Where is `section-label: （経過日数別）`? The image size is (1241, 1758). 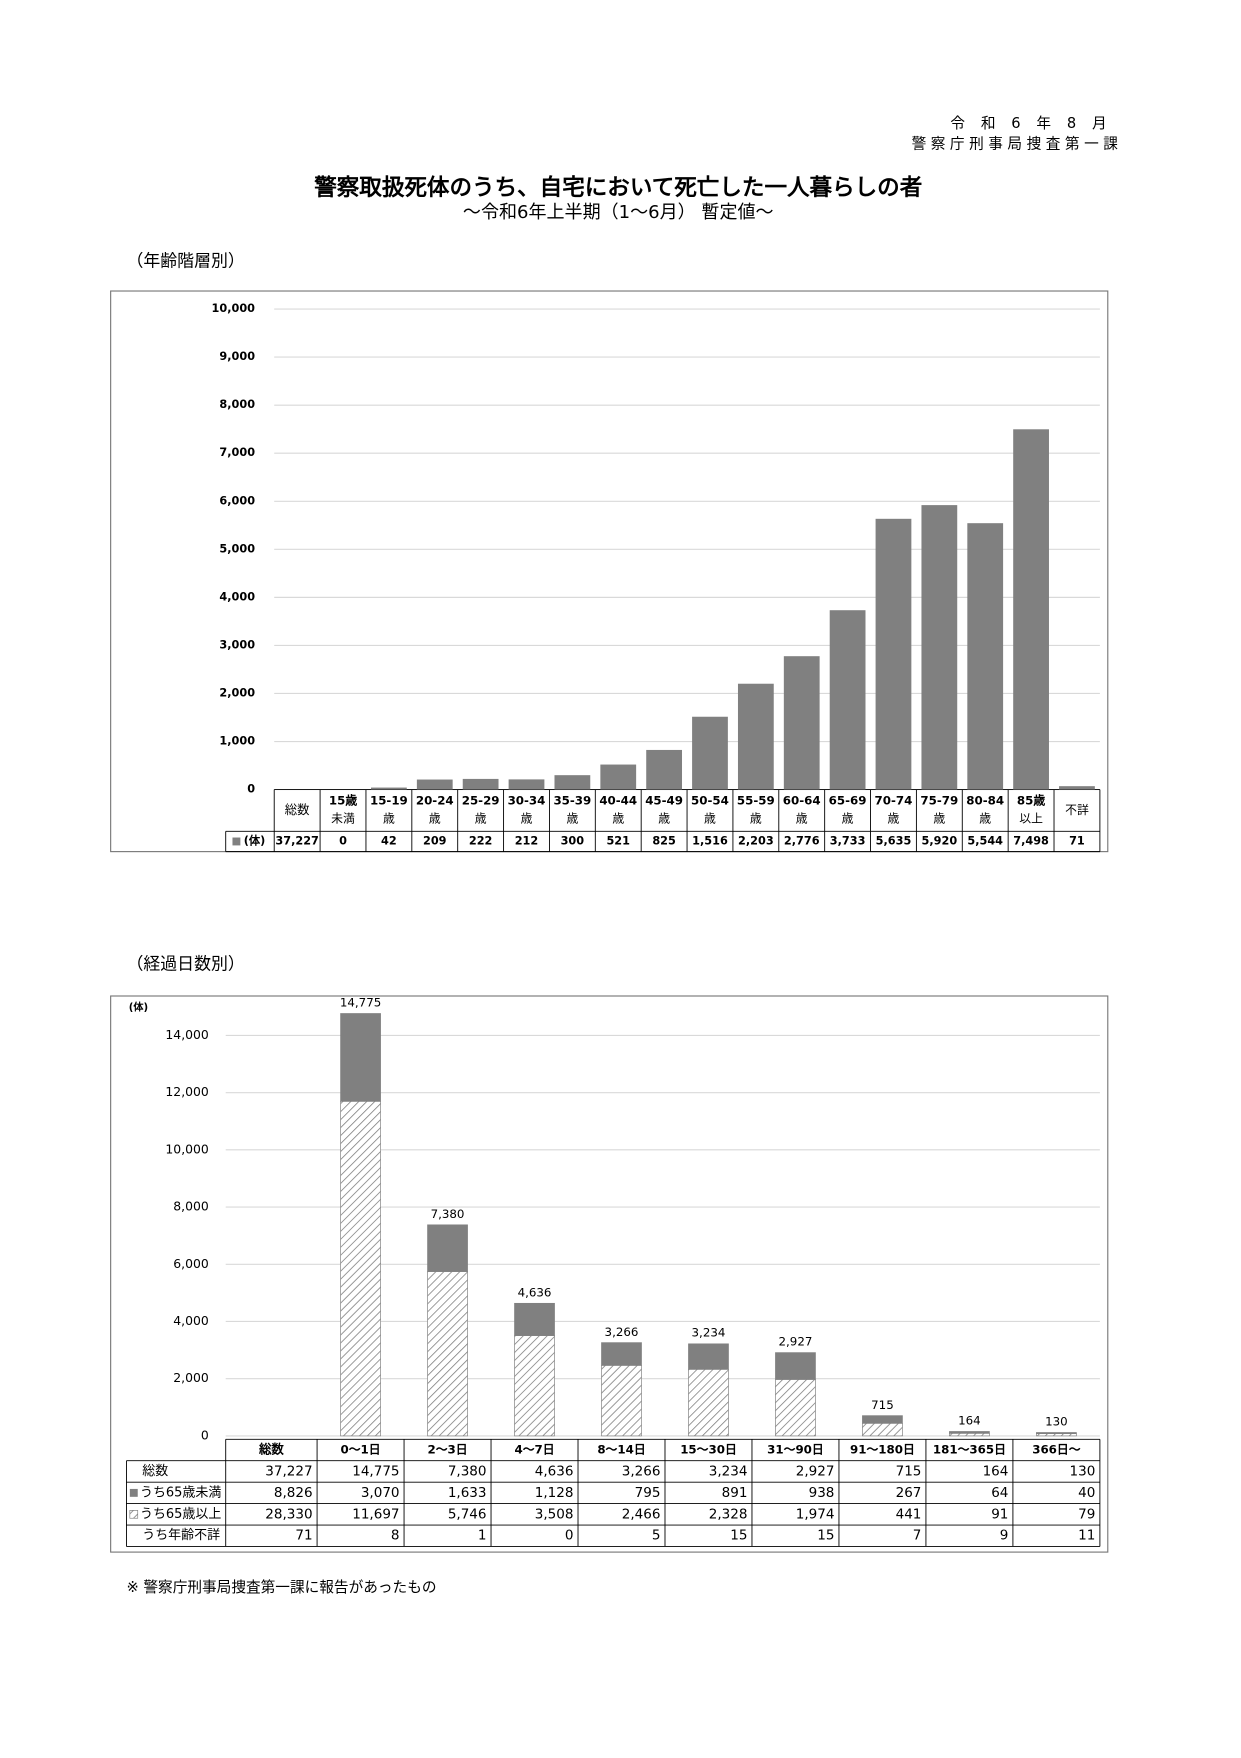
section-label: （経過日数別） is located at coordinates (185, 963).